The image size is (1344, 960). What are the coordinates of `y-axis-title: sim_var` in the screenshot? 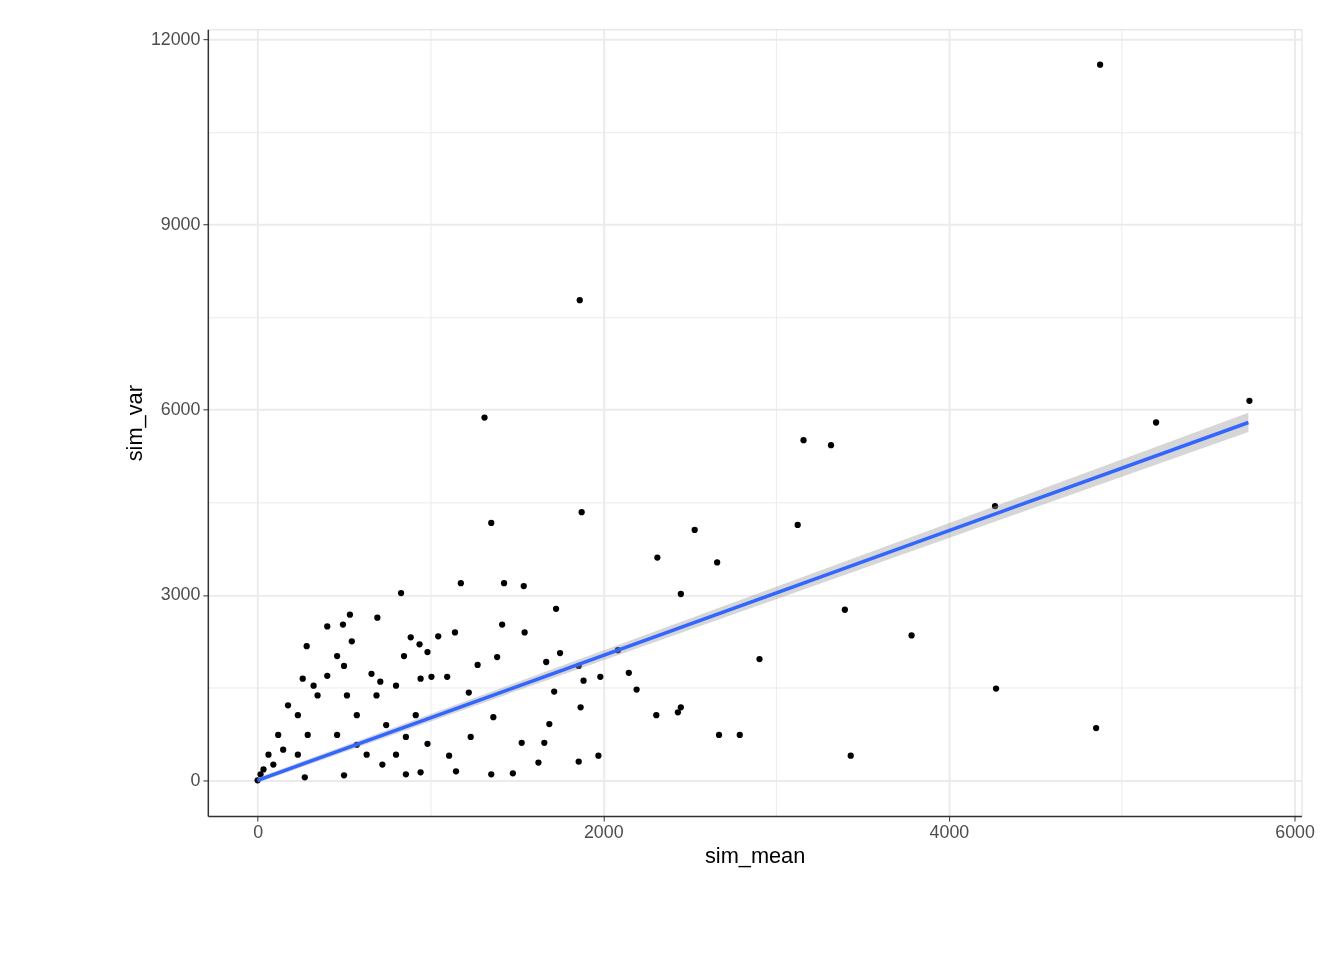 It's located at (134, 423).